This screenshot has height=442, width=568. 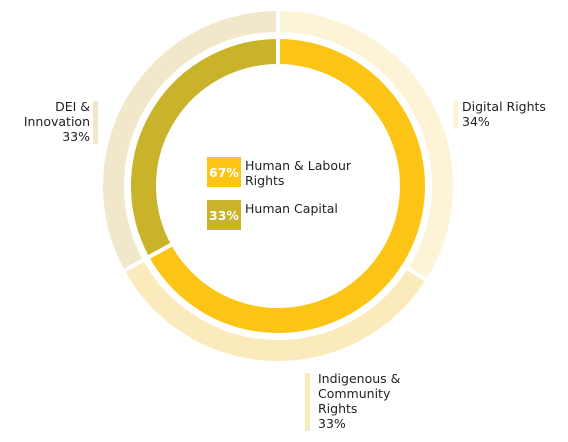 What do you see at coordinates (504, 106) in the screenshot?
I see `segment-name: Digital Rights` at bounding box center [504, 106].